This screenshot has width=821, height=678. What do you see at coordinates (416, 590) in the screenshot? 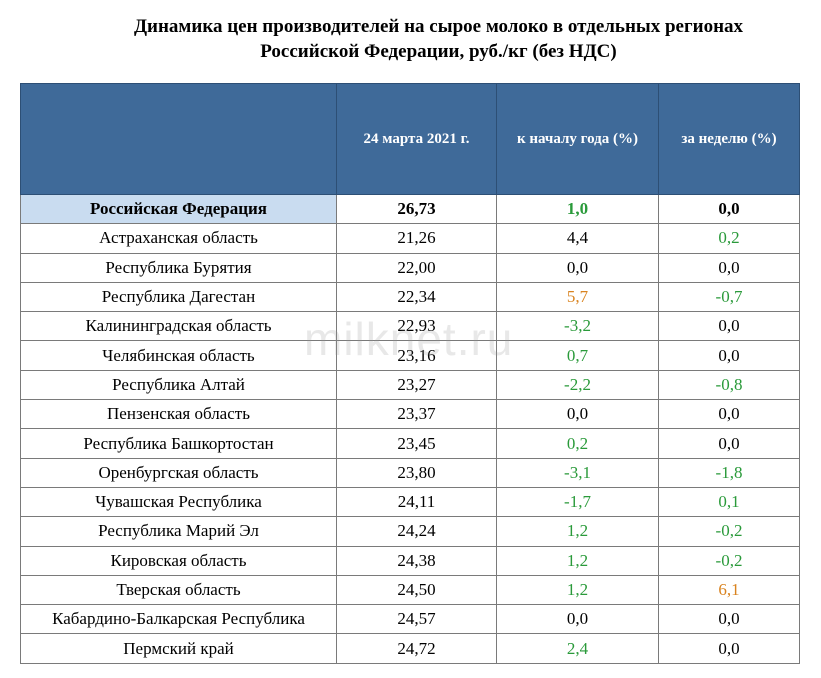
I see `price-cell: 24,50` at bounding box center [416, 590].